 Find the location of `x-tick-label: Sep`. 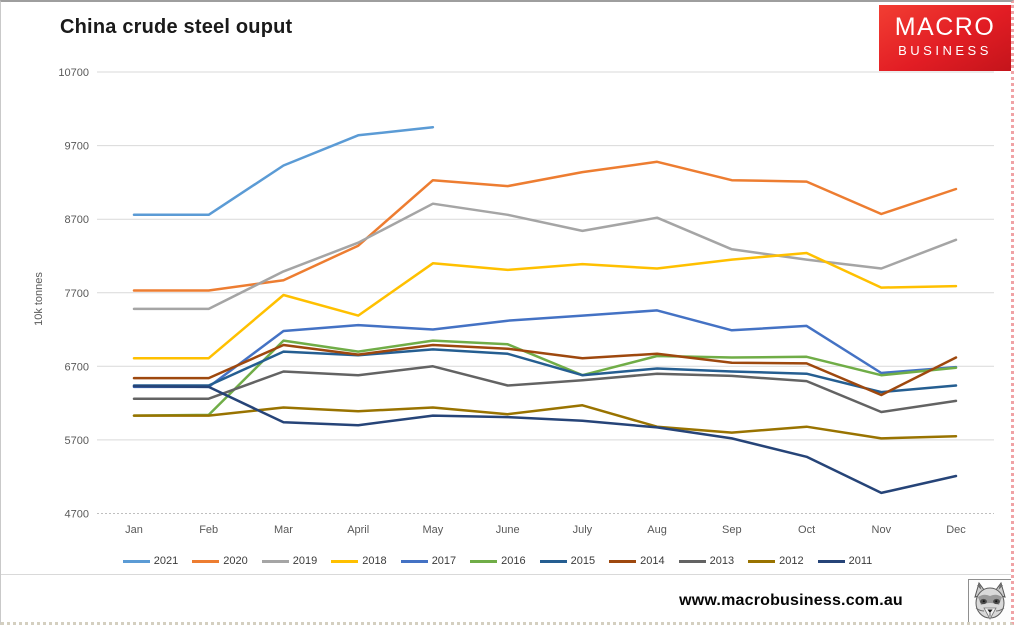

x-tick-label: Sep is located at coordinates (732, 530).